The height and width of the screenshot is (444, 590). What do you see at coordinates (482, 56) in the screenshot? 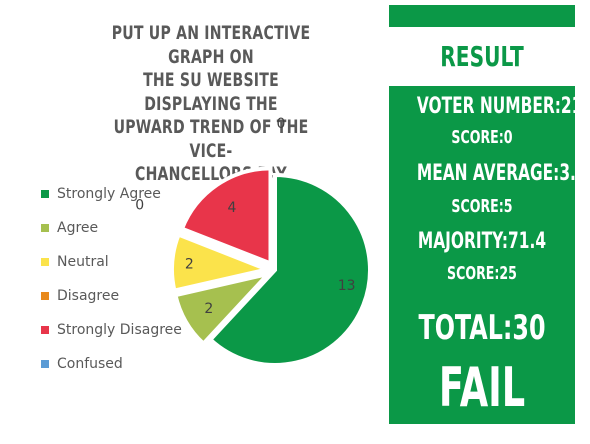
I see `result-heading: RESULT` at bounding box center [482, 56].